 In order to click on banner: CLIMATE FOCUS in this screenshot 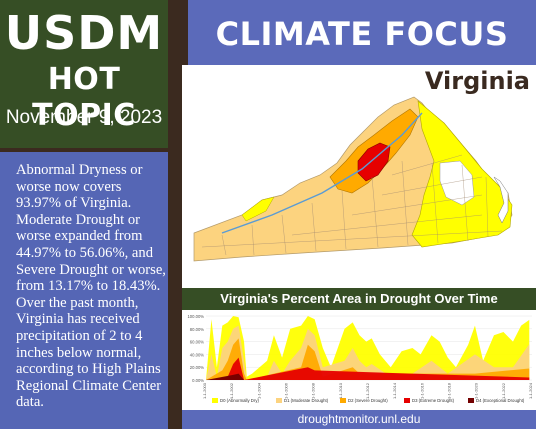, I will do `click(362, 32)`.